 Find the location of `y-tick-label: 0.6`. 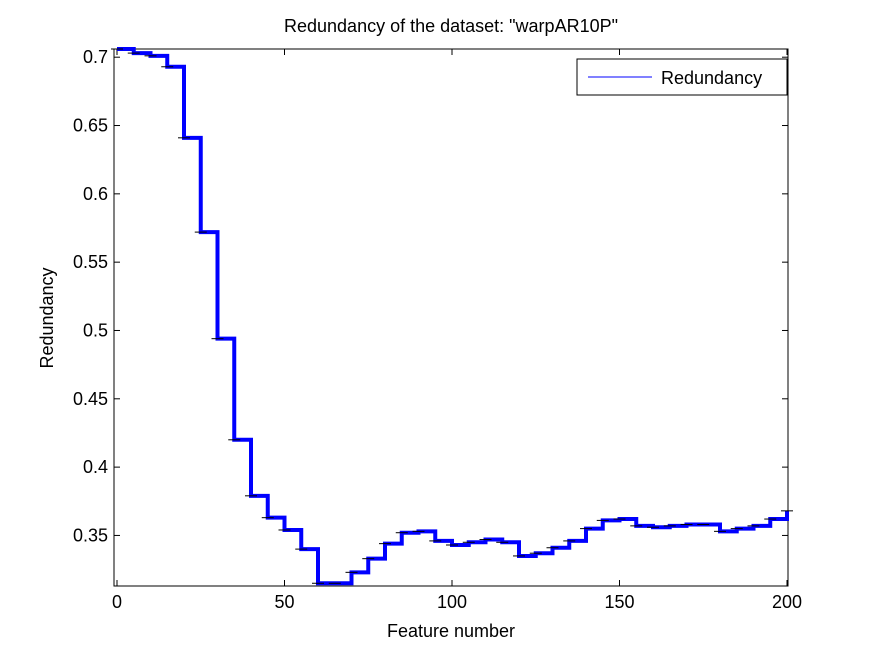

y-tick-label: 0.6 is located at coordinates (95, 194).